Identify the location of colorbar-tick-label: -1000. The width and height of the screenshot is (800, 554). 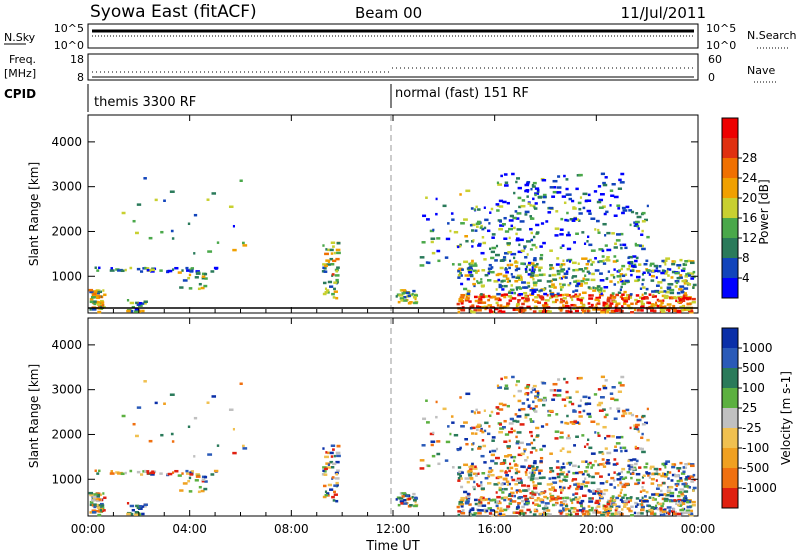
(759, 488).